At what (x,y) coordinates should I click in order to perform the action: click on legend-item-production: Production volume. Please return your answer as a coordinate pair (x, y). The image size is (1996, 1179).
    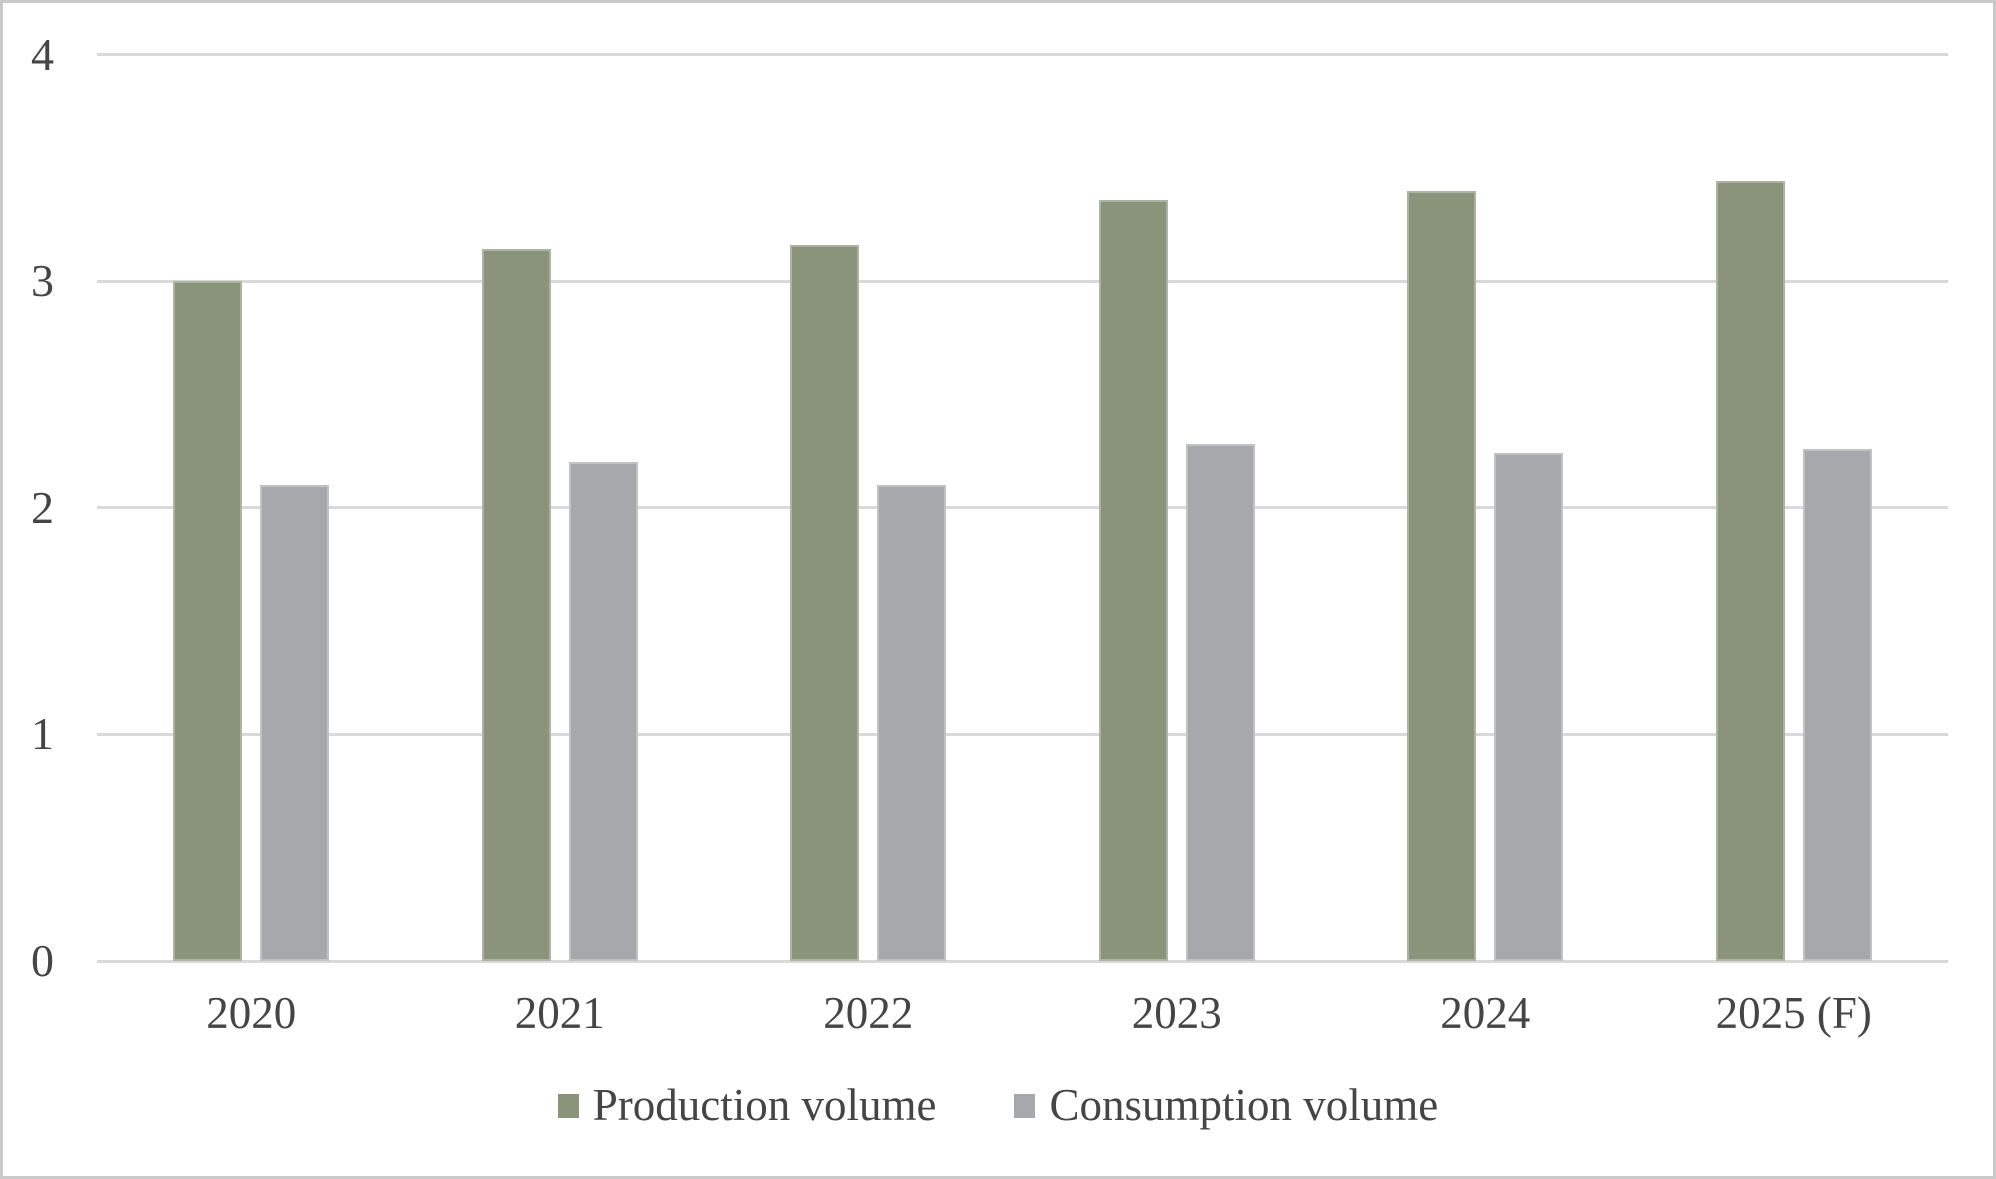
    Looking at the image, I should click on (747, 1105).